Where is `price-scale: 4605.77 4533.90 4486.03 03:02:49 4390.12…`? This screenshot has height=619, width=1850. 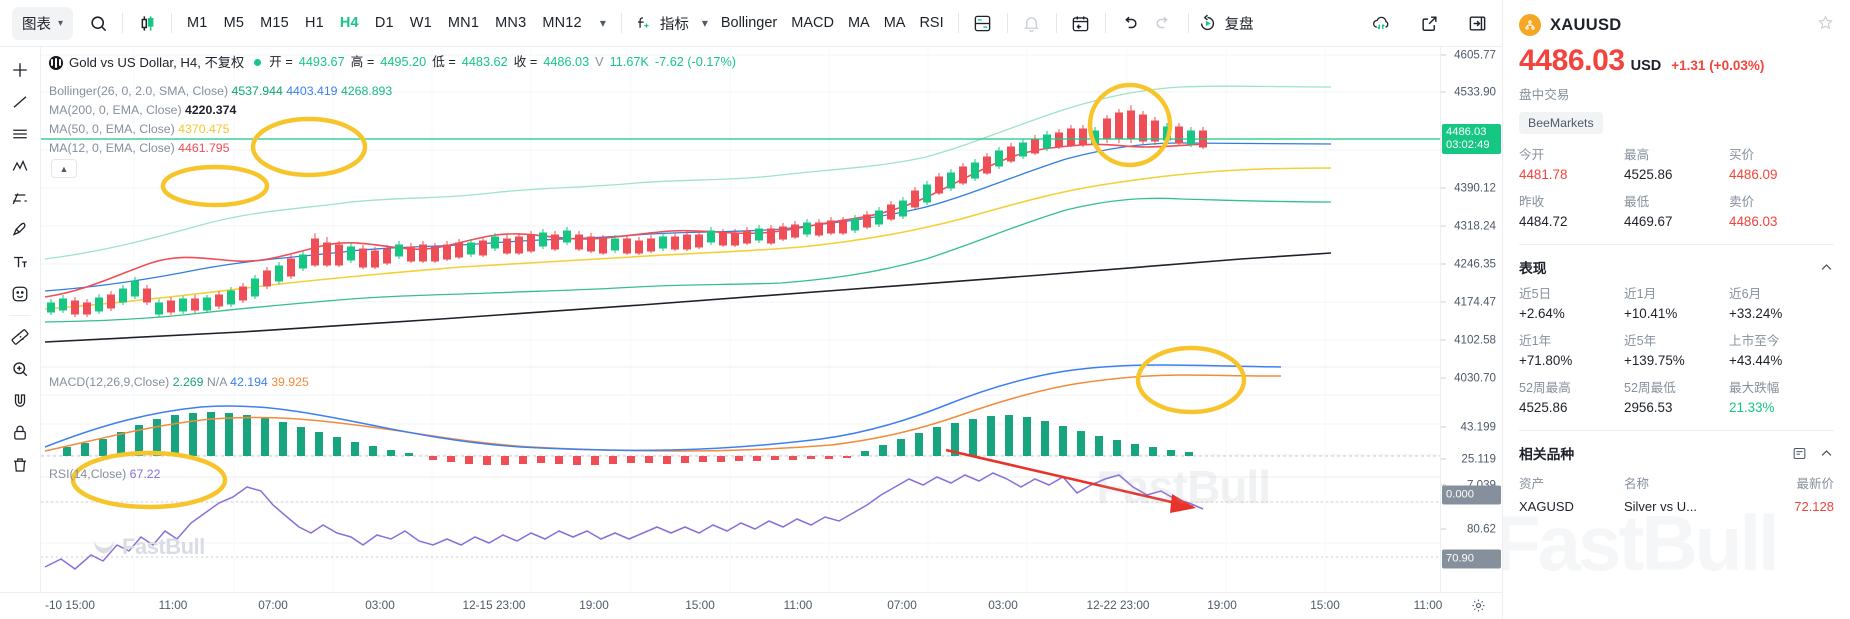
price-scale: 4605.77 4533.90 4486.03 03:02:49 4390.12… is located at coordinates (1471, 327).